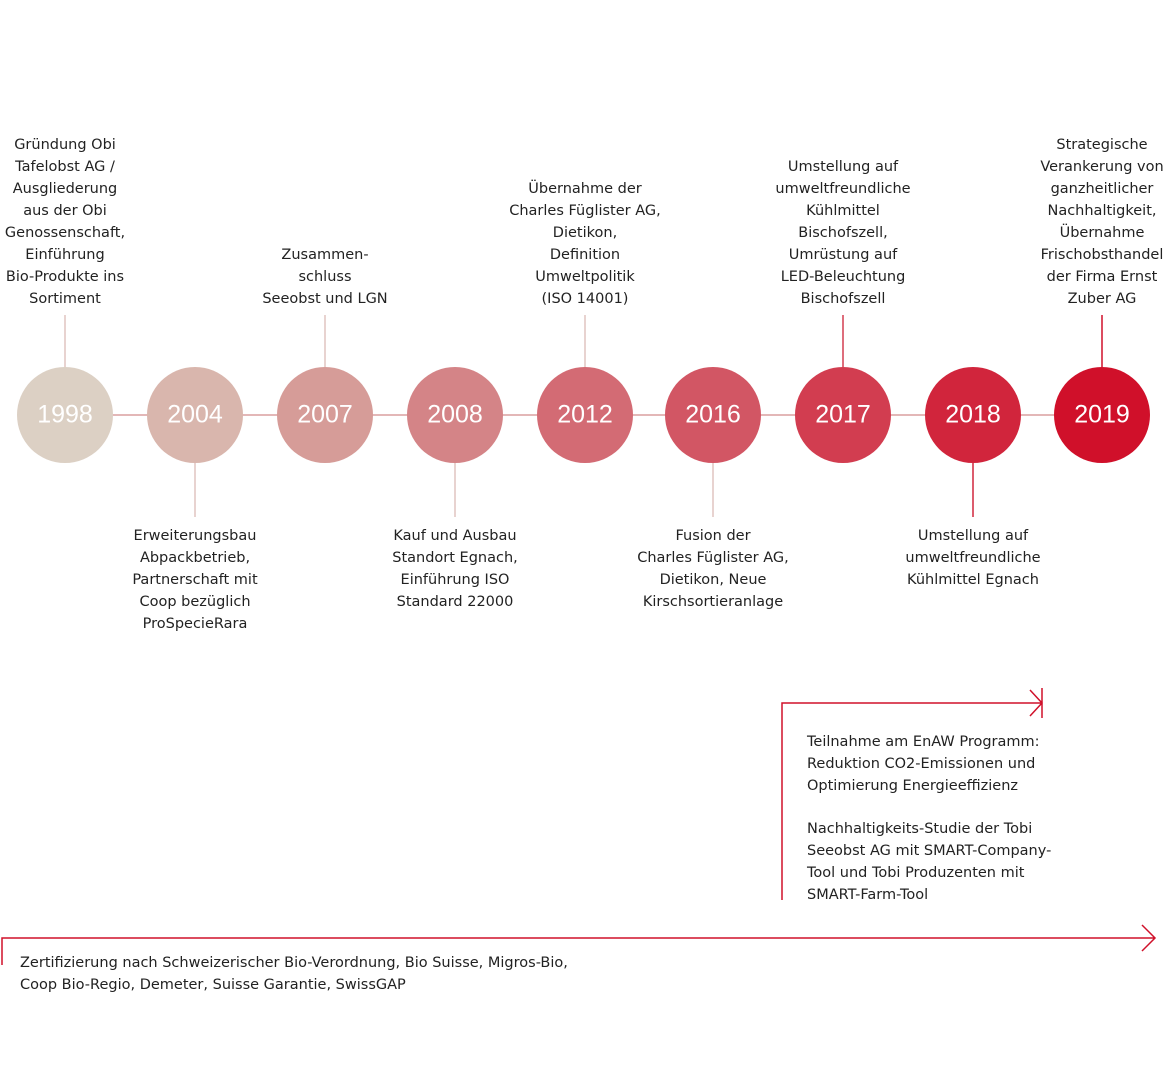  I want to click on program-arrow, so click(912, 794).